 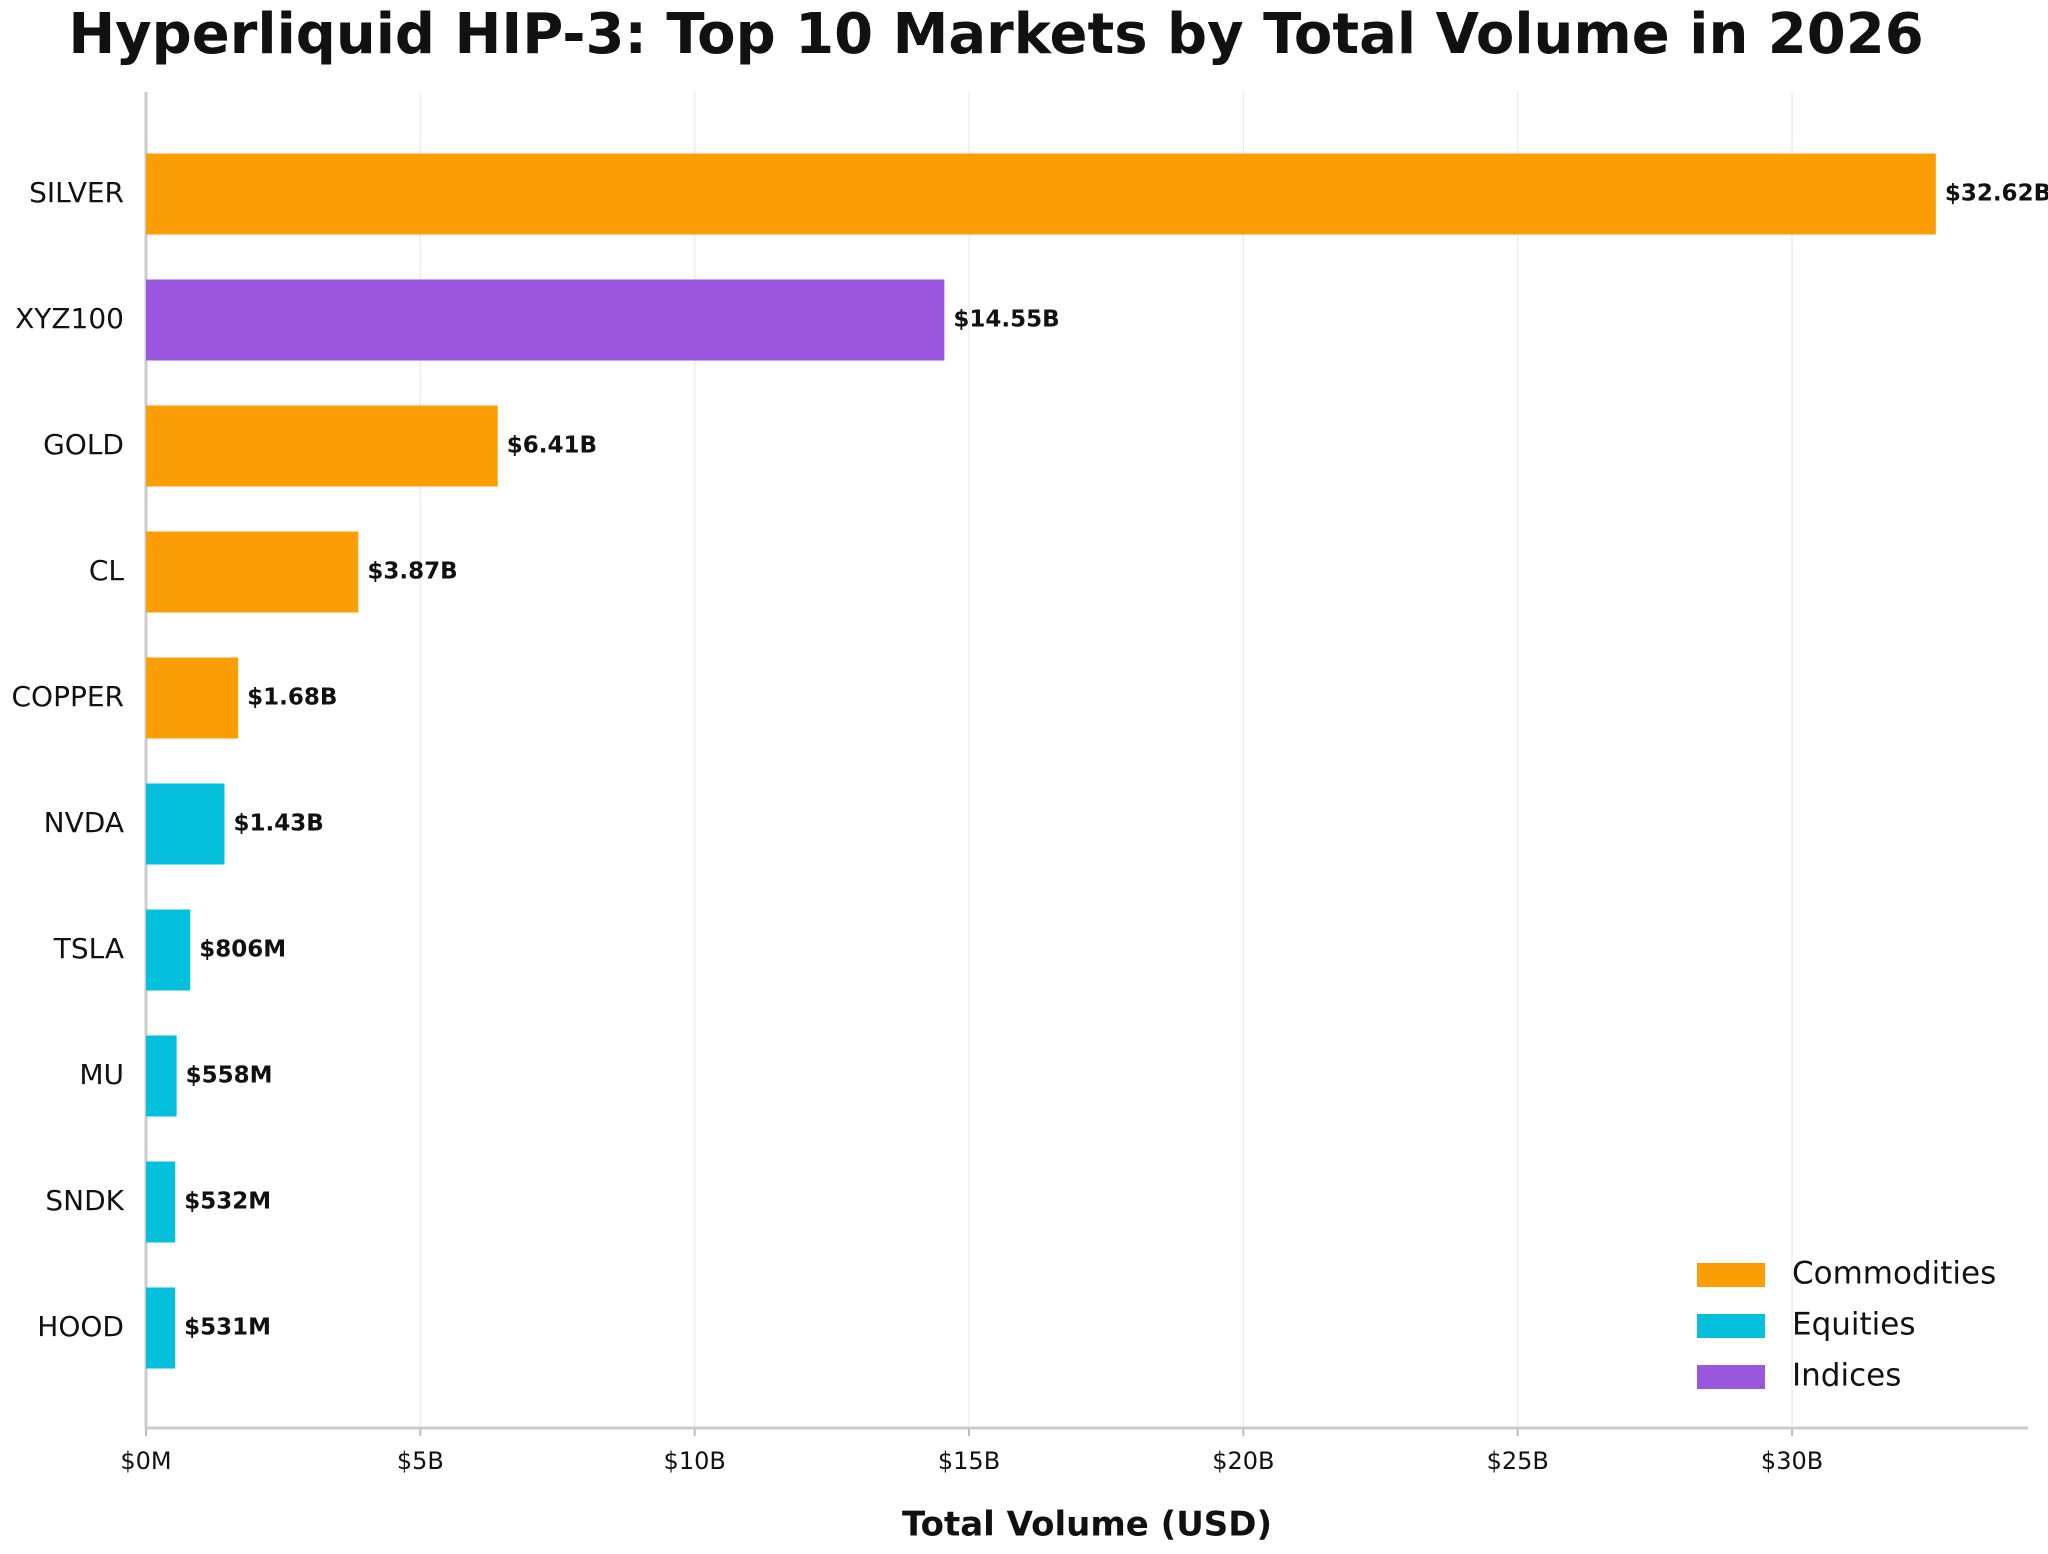 What do you see at coordinates (227, 1202) in the screenshot?
I see `value-label: $532M` at bounding box center [227, 1202].